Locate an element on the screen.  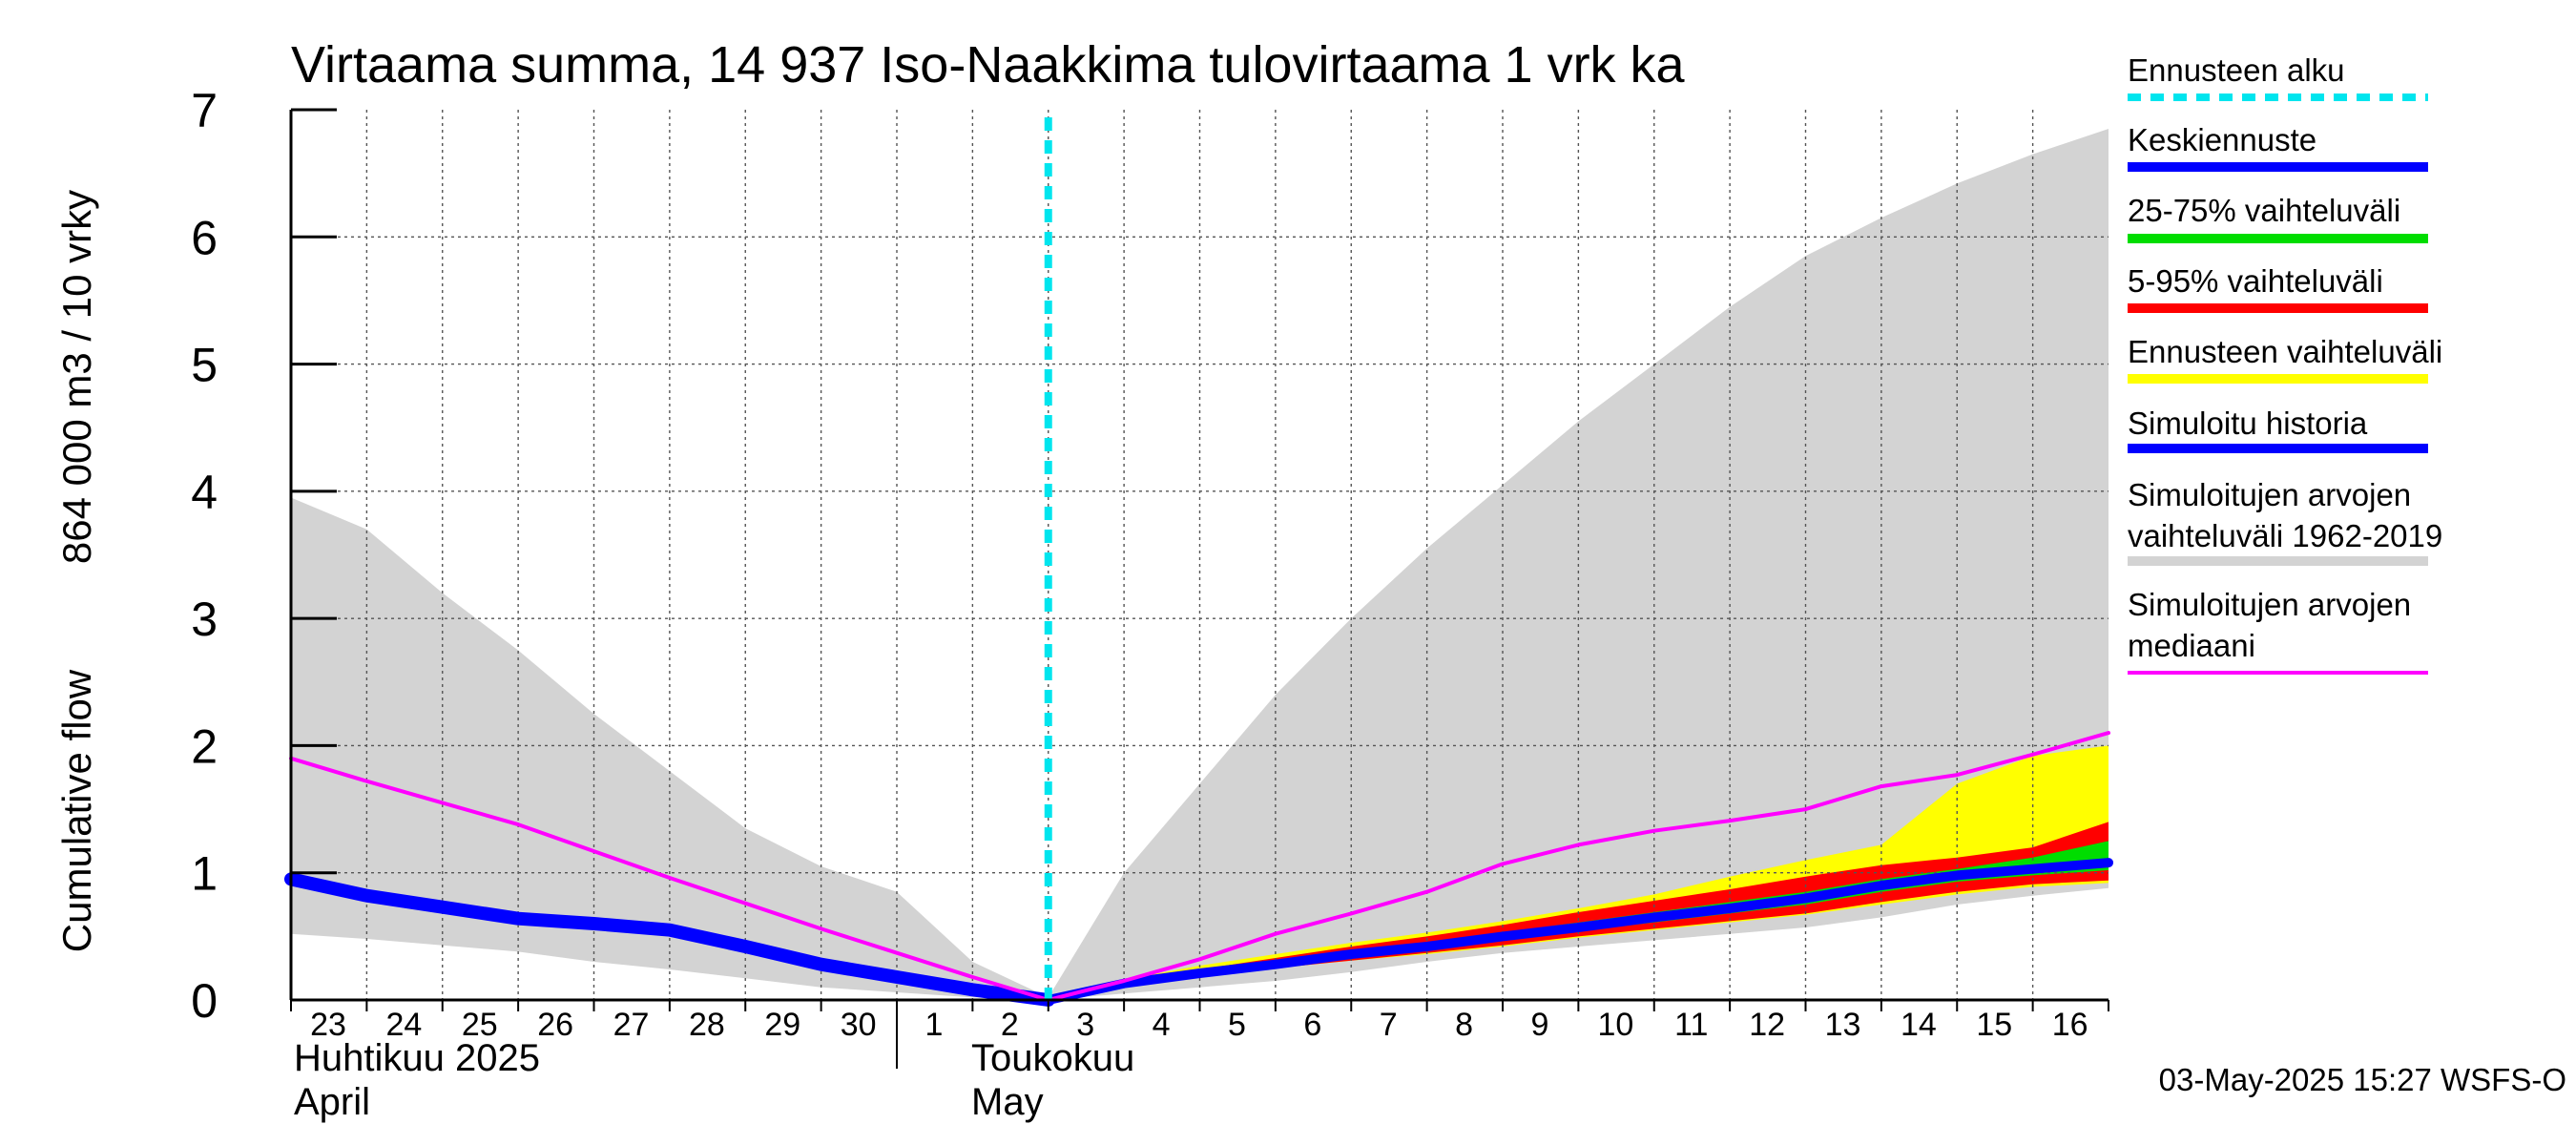
x-tick-label: 28 is located at coordinates (707, 1025).